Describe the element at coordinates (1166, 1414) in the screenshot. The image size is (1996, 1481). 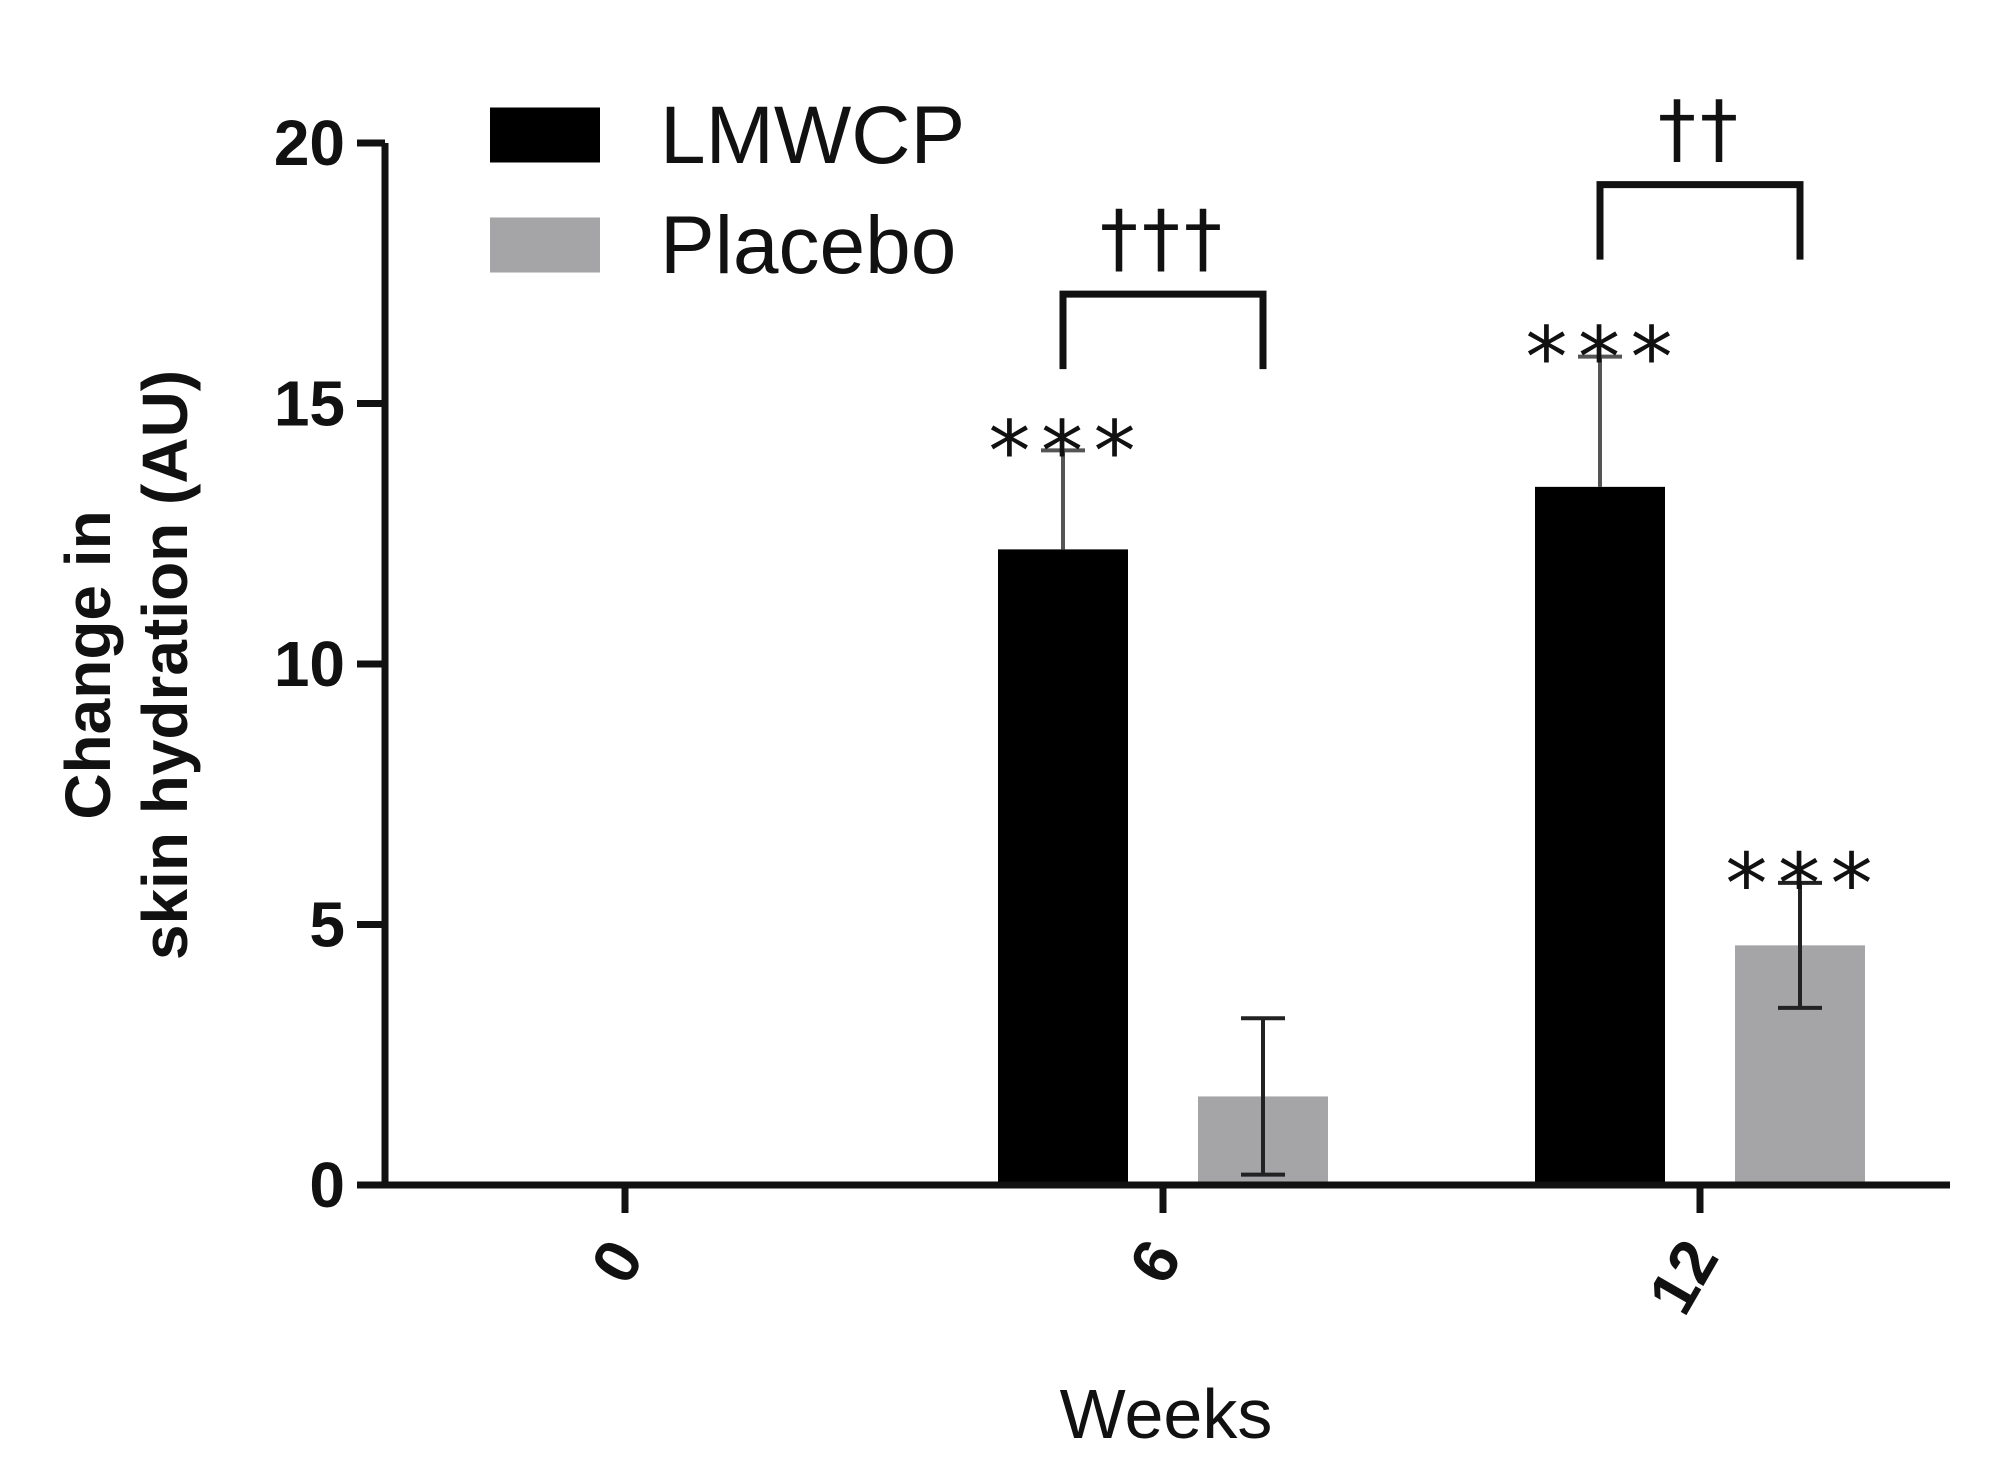
I see `x-axis-title: Weeks` at that location.